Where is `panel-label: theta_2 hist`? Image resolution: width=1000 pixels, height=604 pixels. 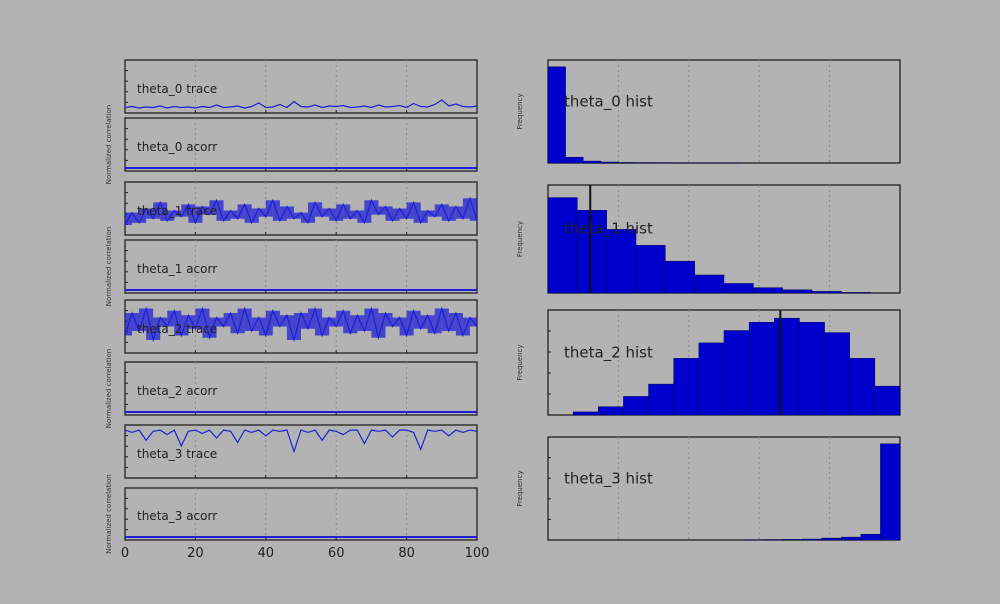 panel-label: theta_2 hist is located at coordinates (608, 352).